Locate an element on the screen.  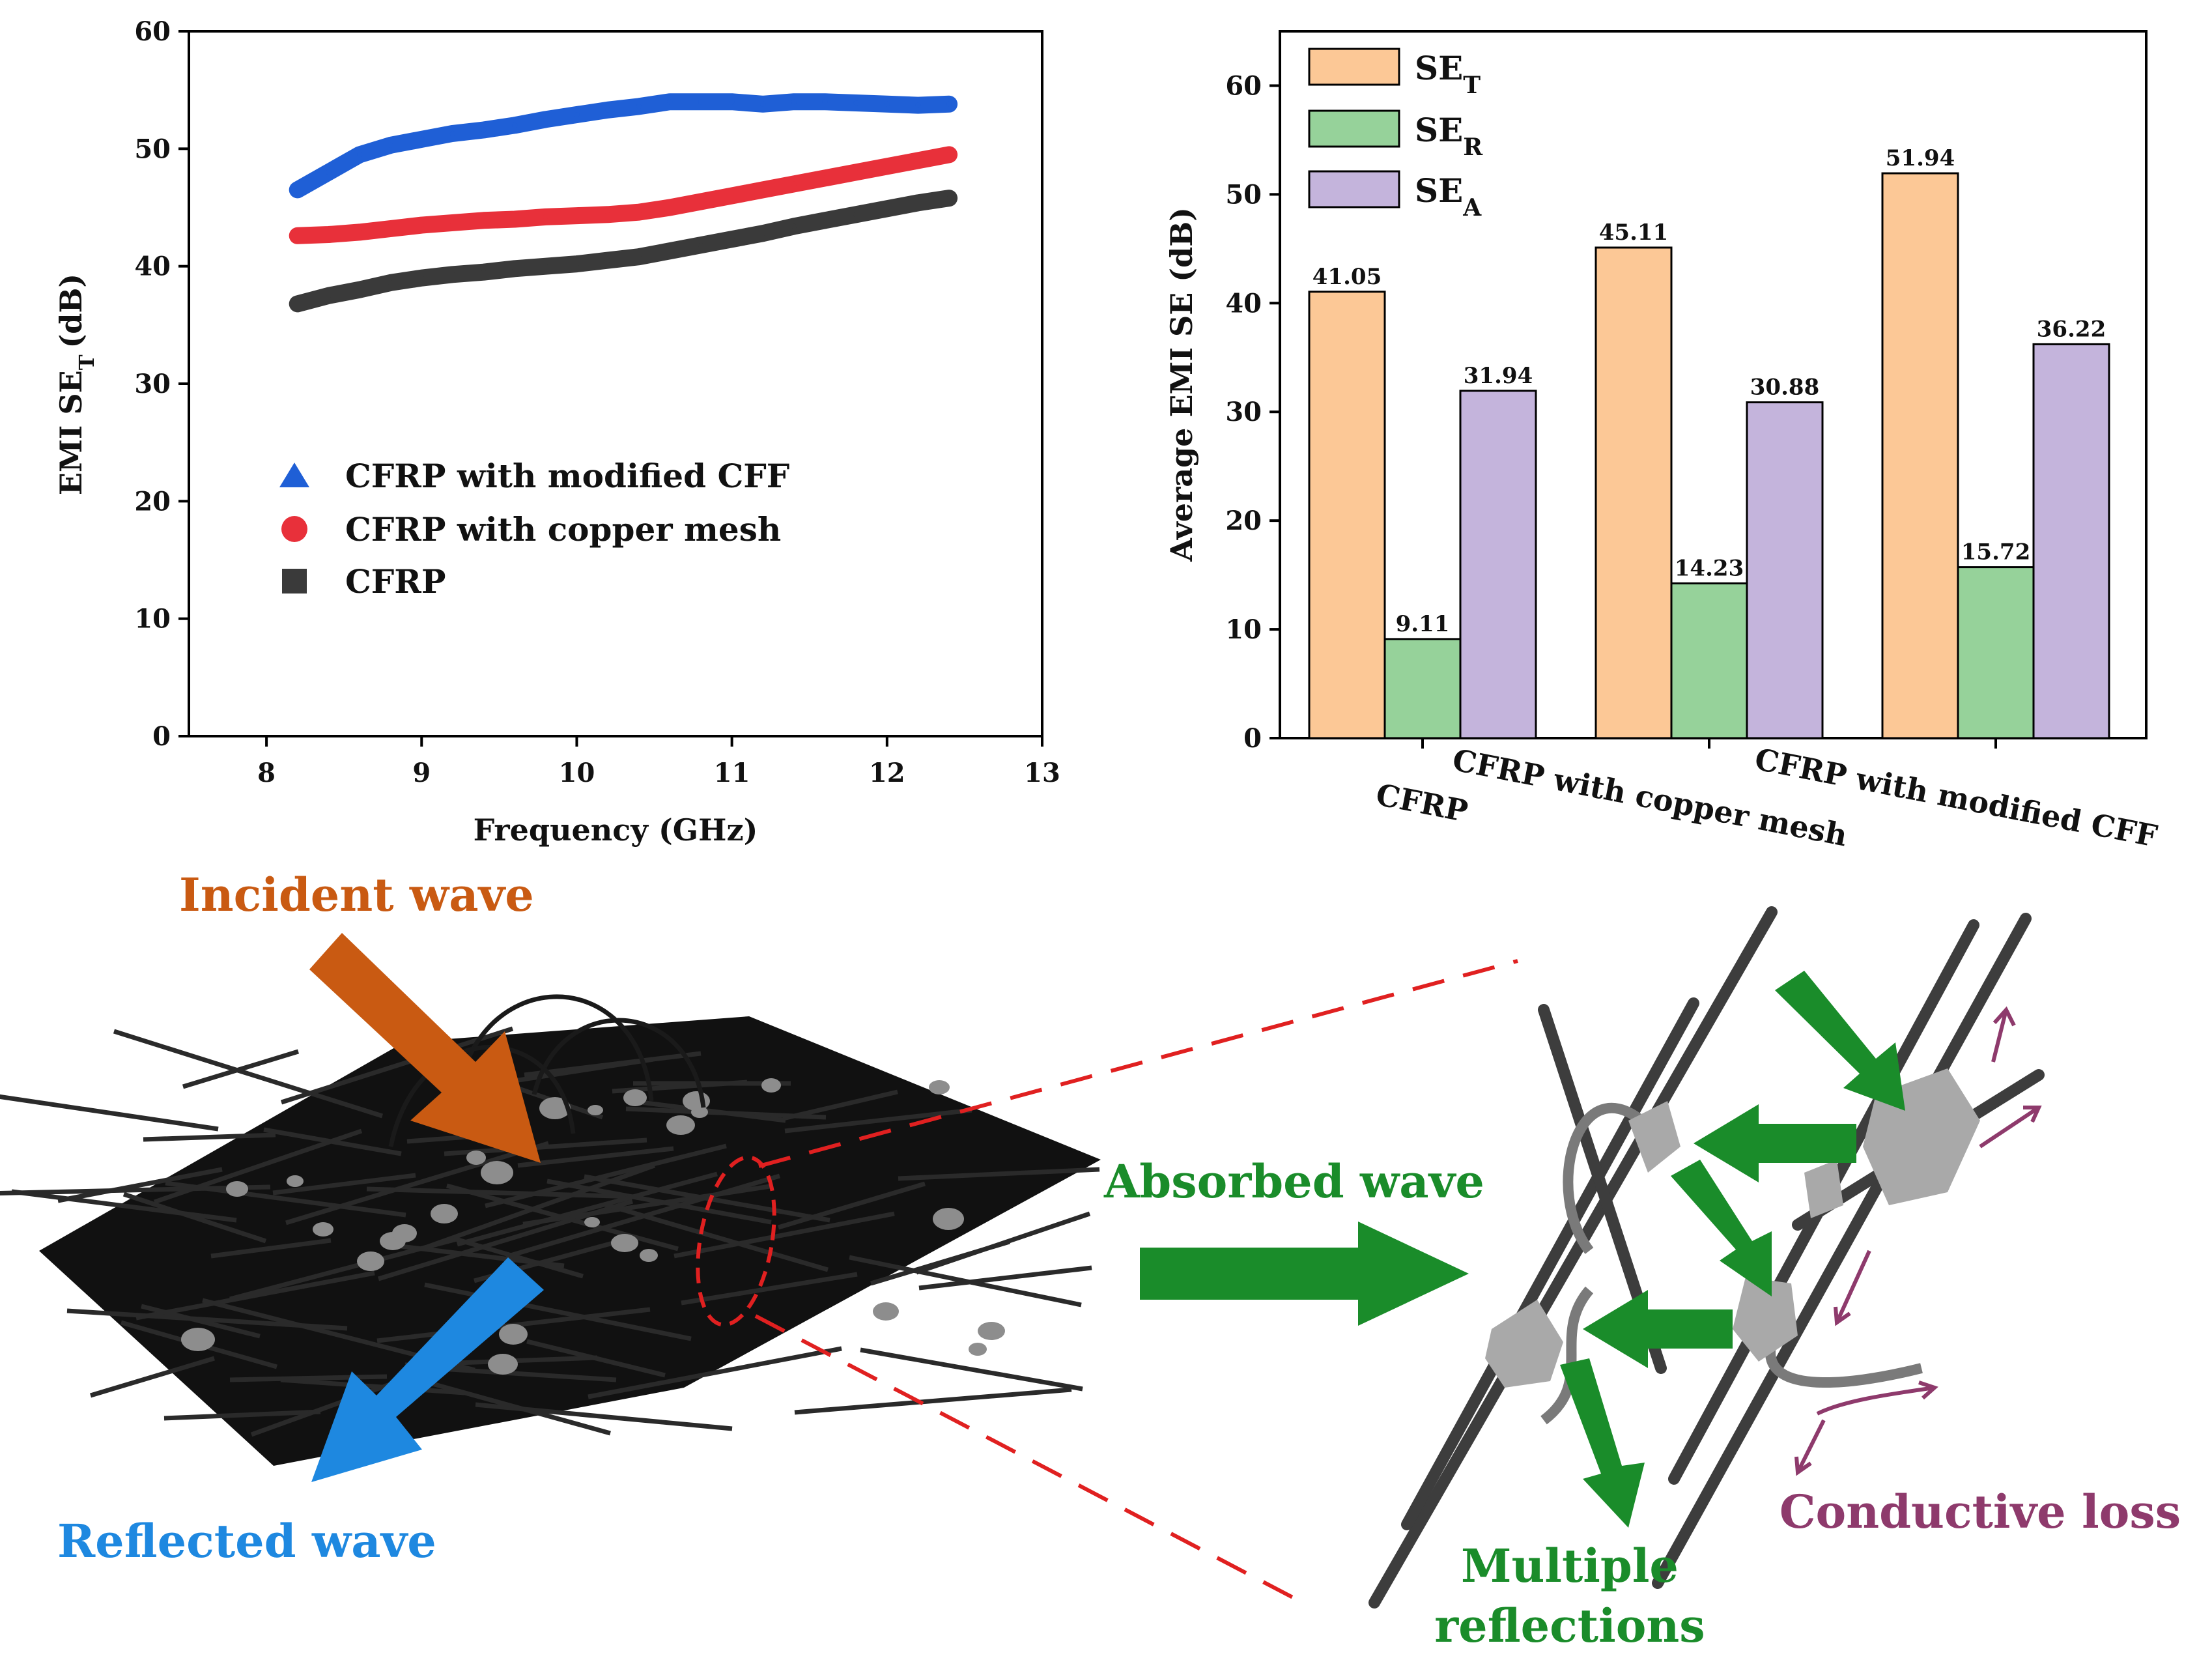
ccf-flakes is located at coordinates (593, 1226).